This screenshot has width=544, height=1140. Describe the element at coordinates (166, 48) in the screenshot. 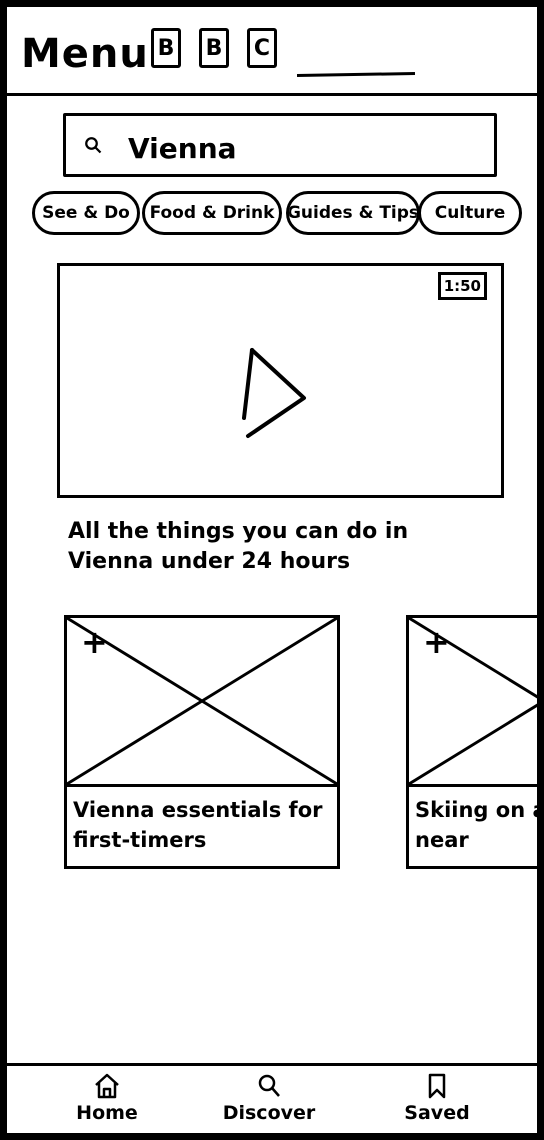

I see `header-button-b1: B` at that location.